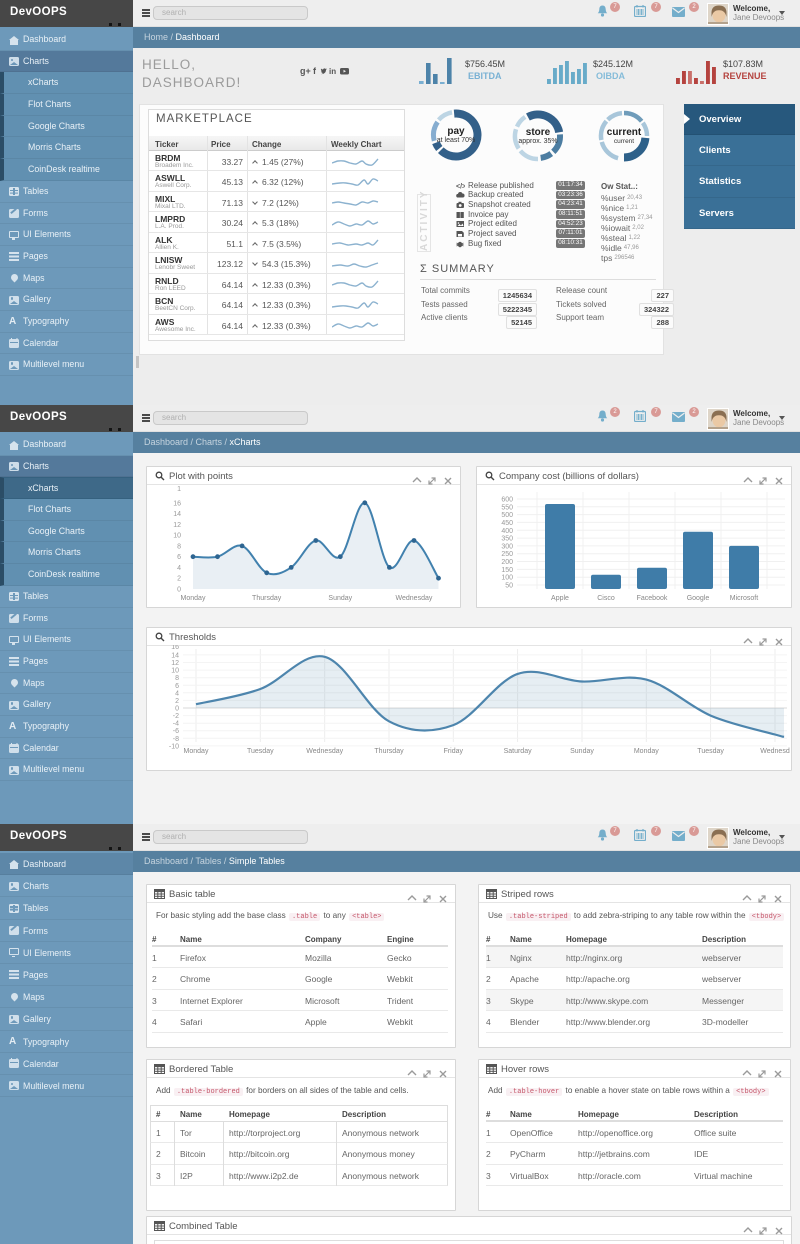 Image resolution: width=800 pixels, height=1244 pixels. What do you see at coordinates (507, 531) in the screenshot?
I see `svg-text: 400` at bounding box center [507, 531].